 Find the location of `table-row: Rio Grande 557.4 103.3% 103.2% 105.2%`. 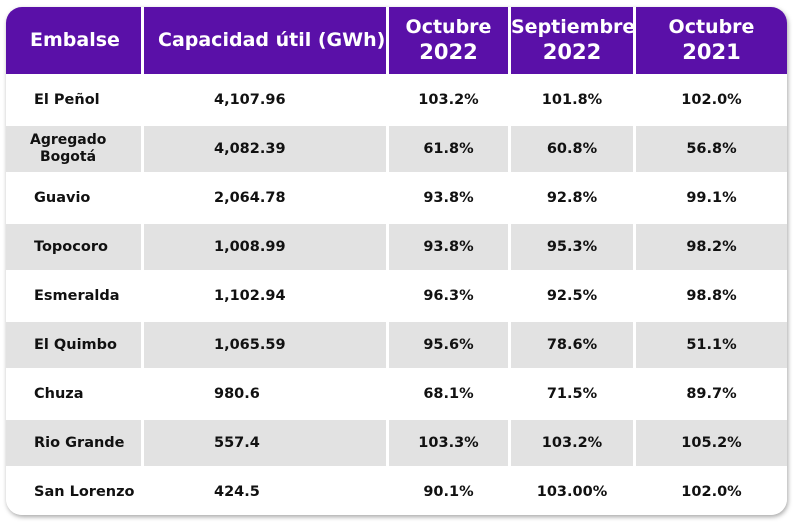

table-row: Rio Grande 557.4 103.3% 103.2% 105.2% is located at coordinates (396, 441).